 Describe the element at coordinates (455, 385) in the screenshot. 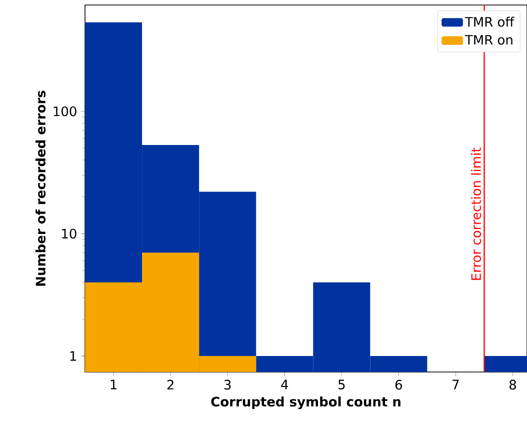

I see `x-tick-label: 7` at that location.